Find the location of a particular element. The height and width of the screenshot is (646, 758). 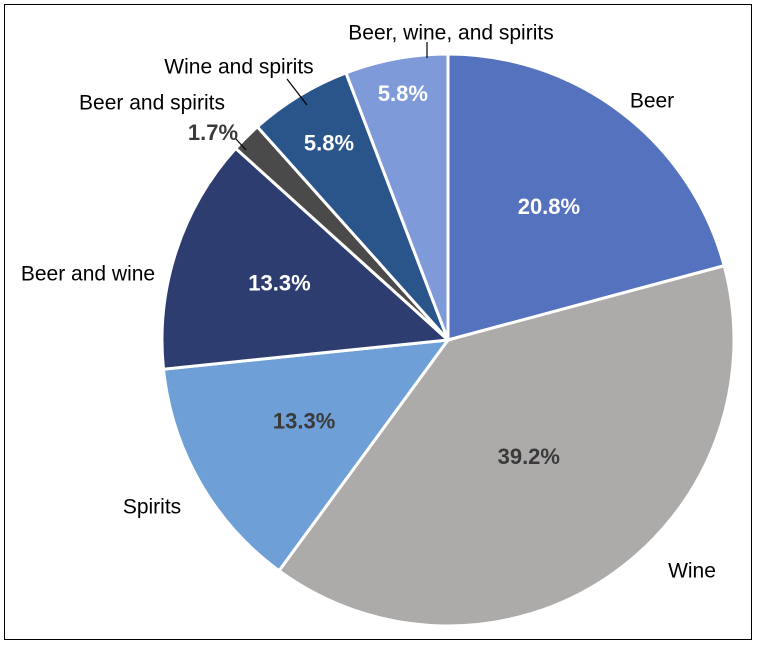

value-label-beer-and-wine: 13.3% is located at coordinates (279, 283).